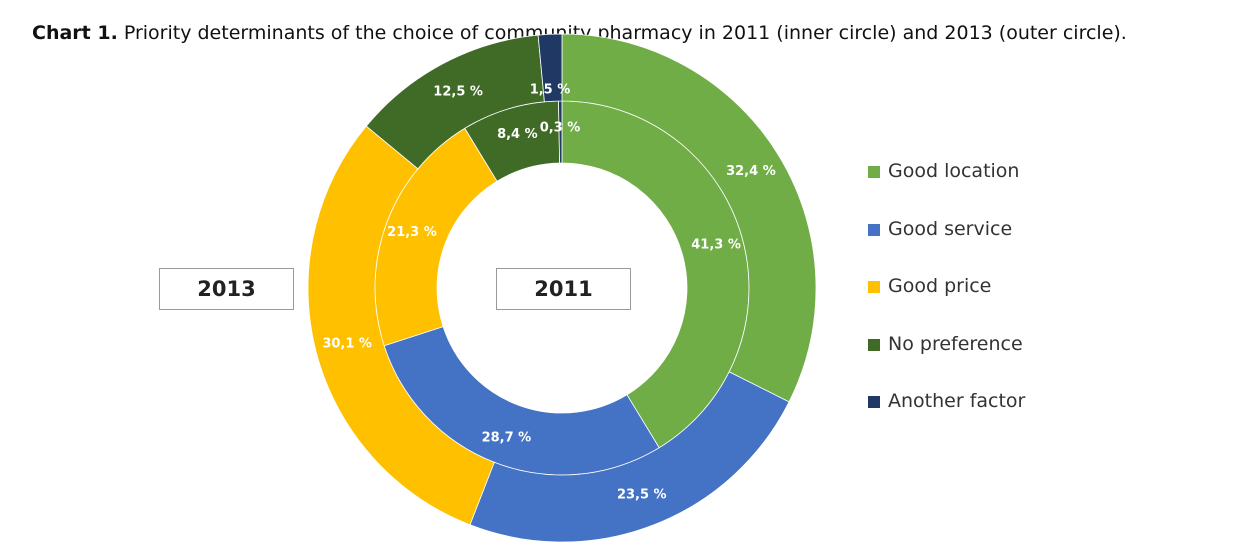 Image resolution: width=1257 pixels, height=546 pixels. I want to click on legend-item-good-service: Good service, so click(946, 247).